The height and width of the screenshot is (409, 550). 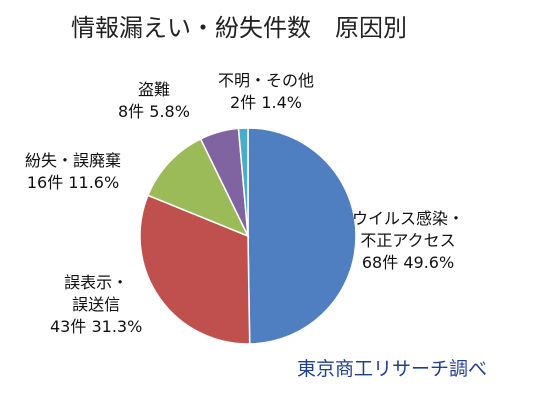 What do you see at coordinates (243, 102) in the screenshot?
I see `slice-count-unknown: 2件` at bounding box center [243, 102].